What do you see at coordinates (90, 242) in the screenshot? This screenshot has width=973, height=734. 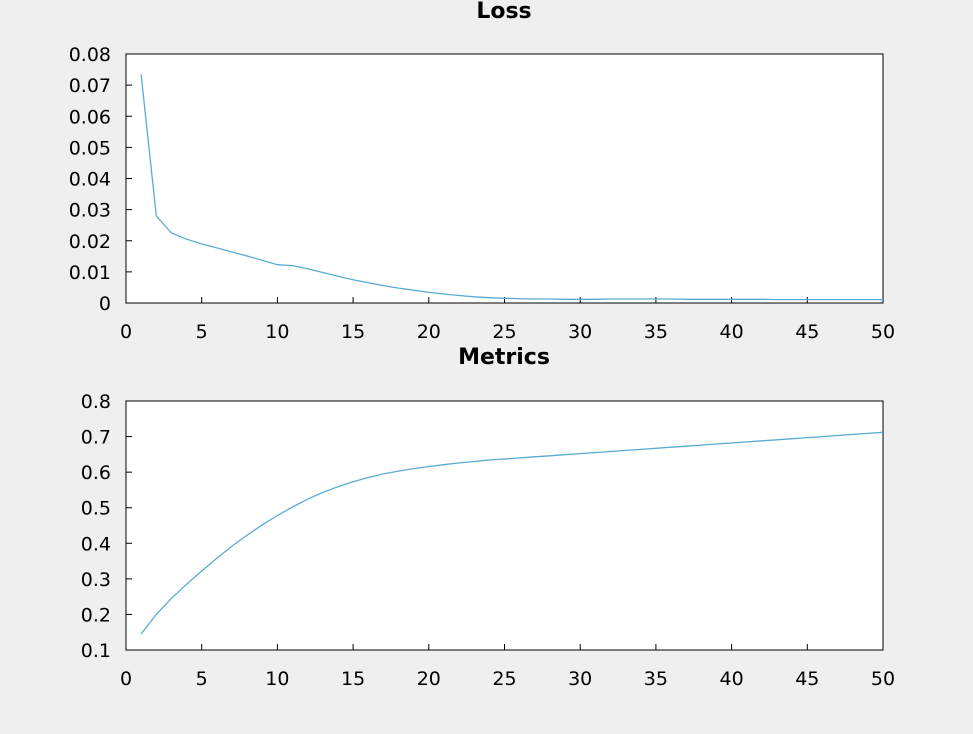 I see `y-tick-label: 0.02` at bounding box center [90, 242].